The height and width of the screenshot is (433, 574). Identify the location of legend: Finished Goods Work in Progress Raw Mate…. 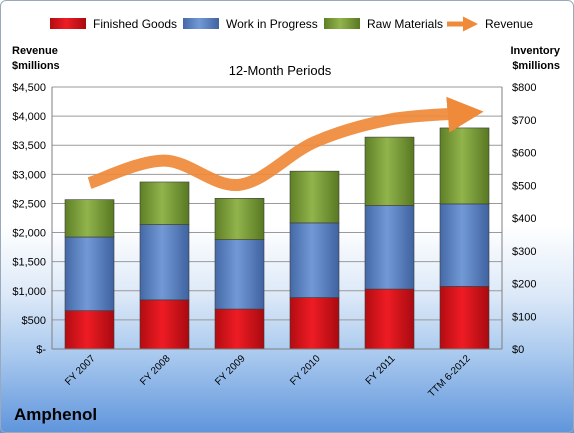
(291, 24).